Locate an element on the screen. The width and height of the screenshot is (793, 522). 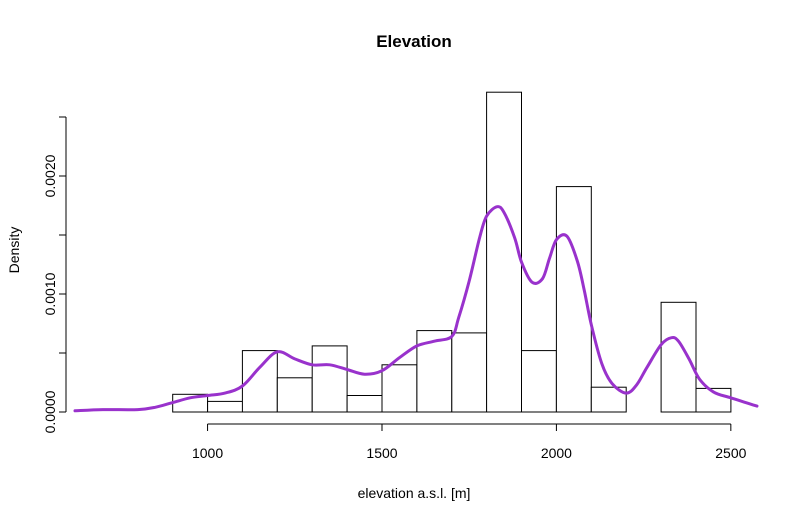
x-axis-label: elevation a.s.l. [m] is located at coordinates (414, 493).